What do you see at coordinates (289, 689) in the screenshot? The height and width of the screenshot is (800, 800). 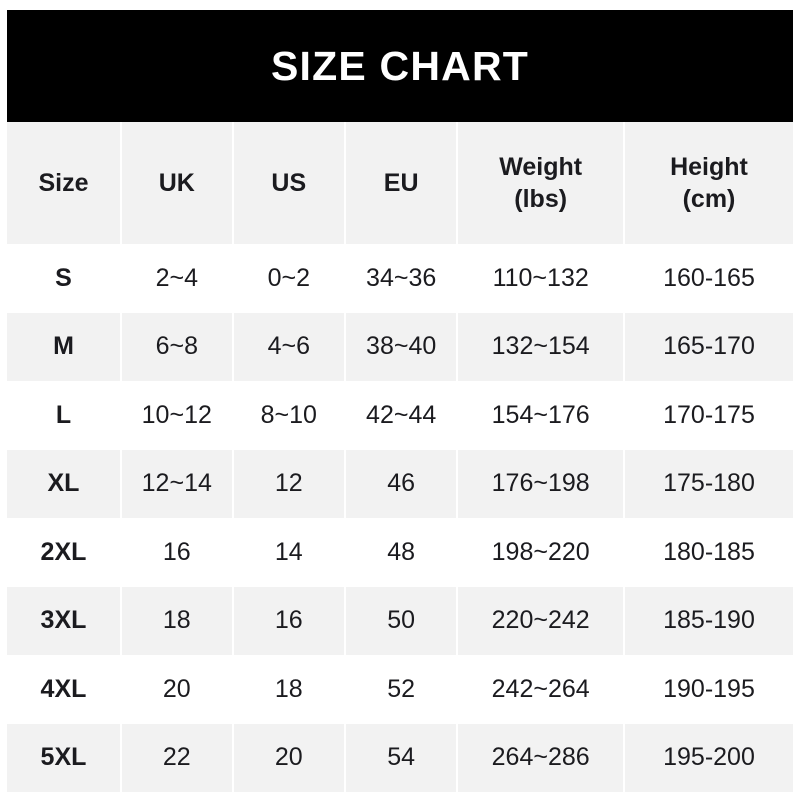 I see `cell-us: 18` at bounding box center [289, 689].